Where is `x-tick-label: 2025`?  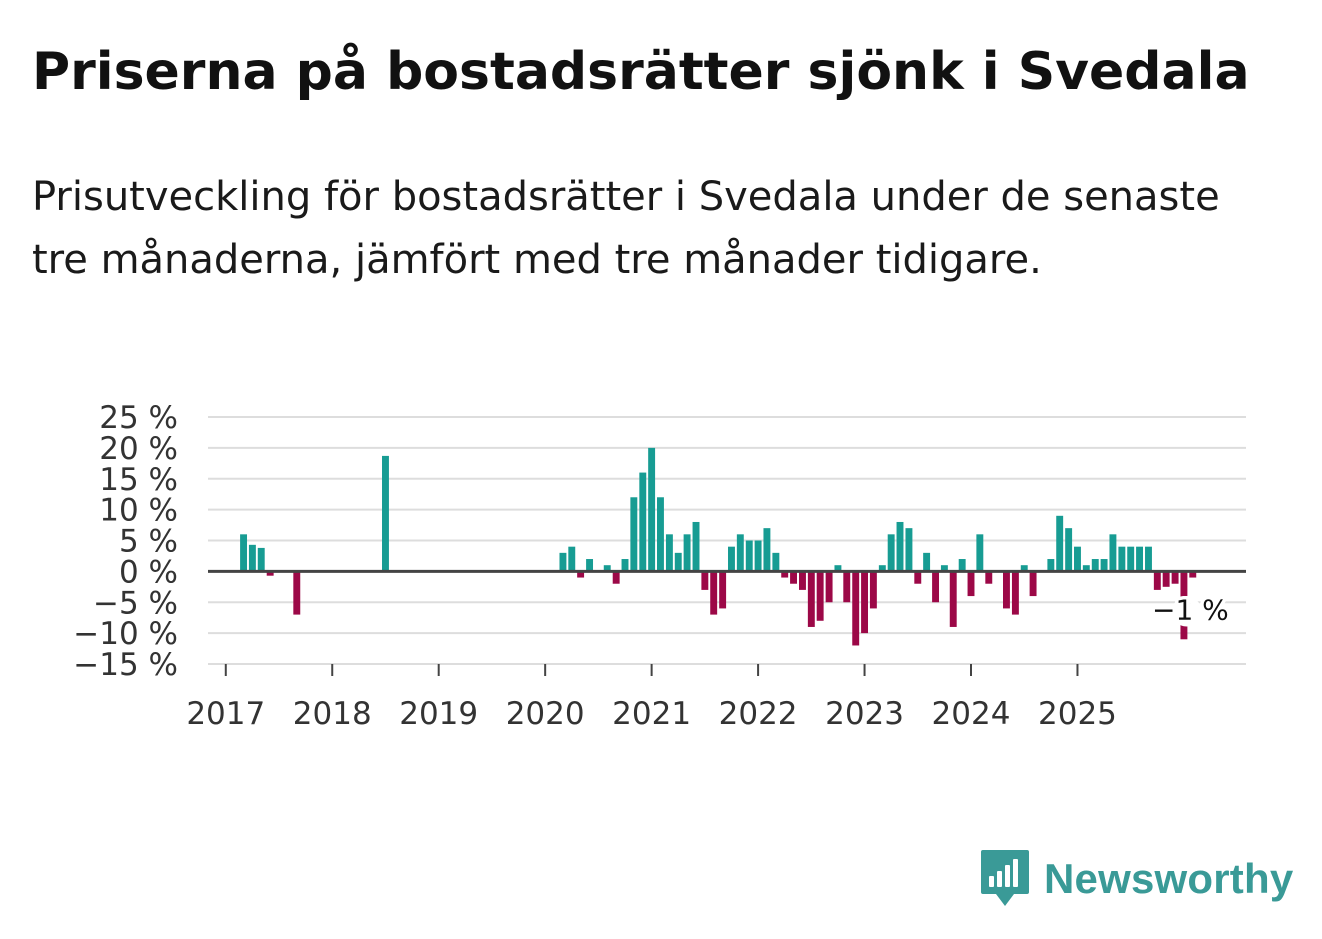 x-tick-label: 2025 is located at coordinates (1077, 714).